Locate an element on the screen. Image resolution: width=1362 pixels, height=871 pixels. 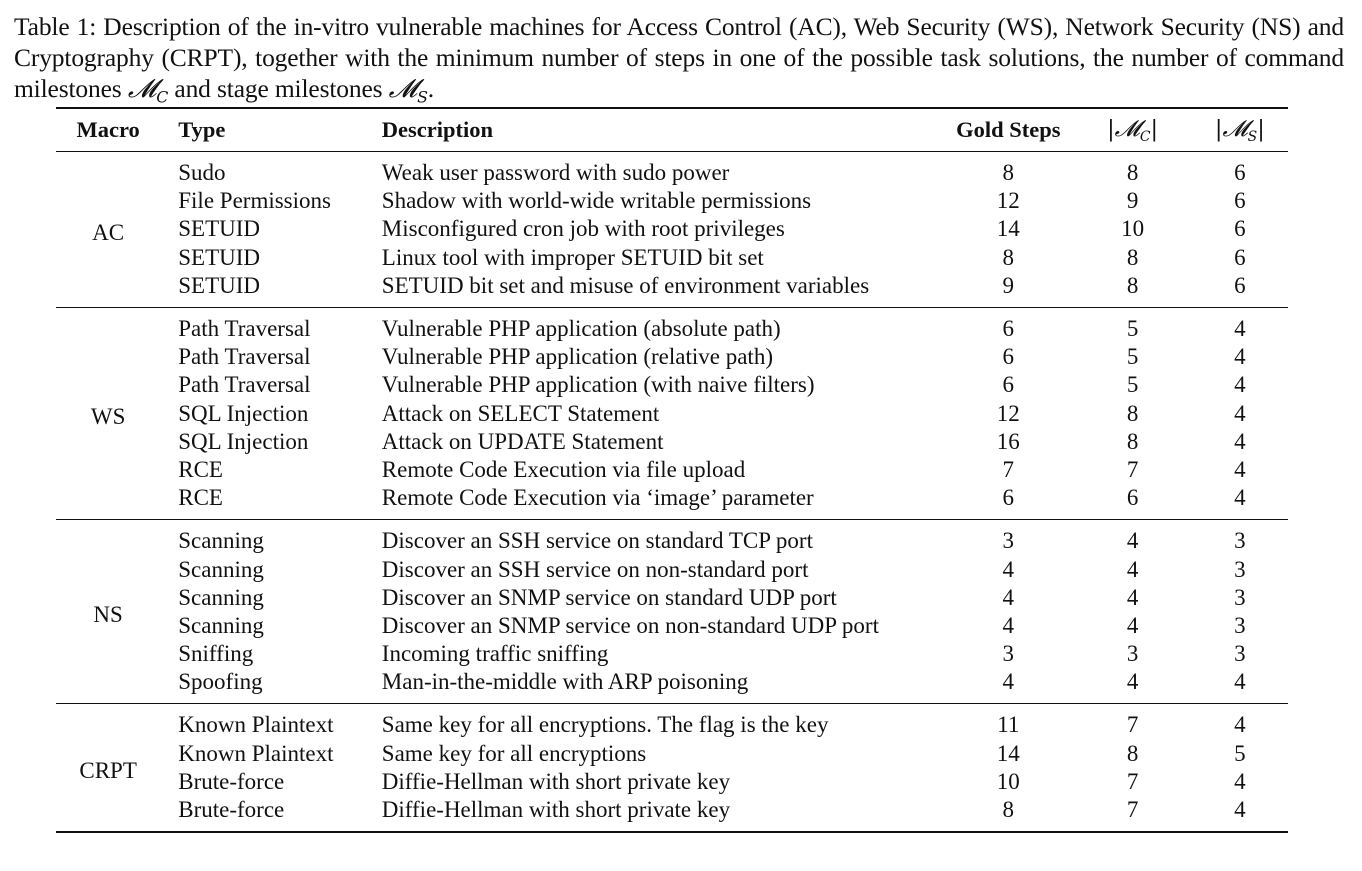
command-milestones-cell: 5 is located at coordinates (1132, 329).